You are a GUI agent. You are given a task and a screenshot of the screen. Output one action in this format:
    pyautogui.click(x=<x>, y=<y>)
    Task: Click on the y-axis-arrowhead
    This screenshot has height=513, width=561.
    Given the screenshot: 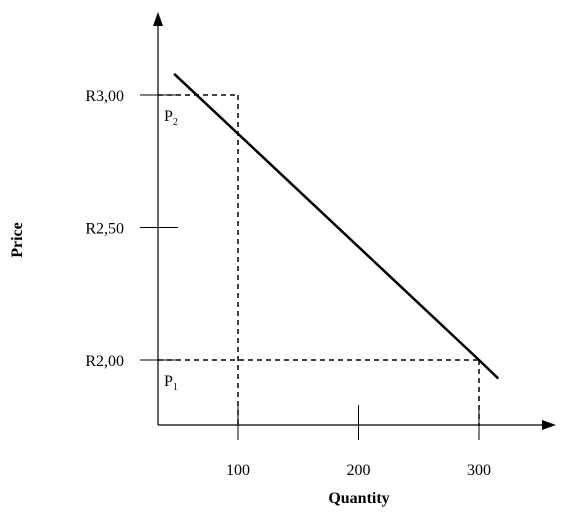 What is the action you would take?
    pyautogui.click(x=158, y=19)
    